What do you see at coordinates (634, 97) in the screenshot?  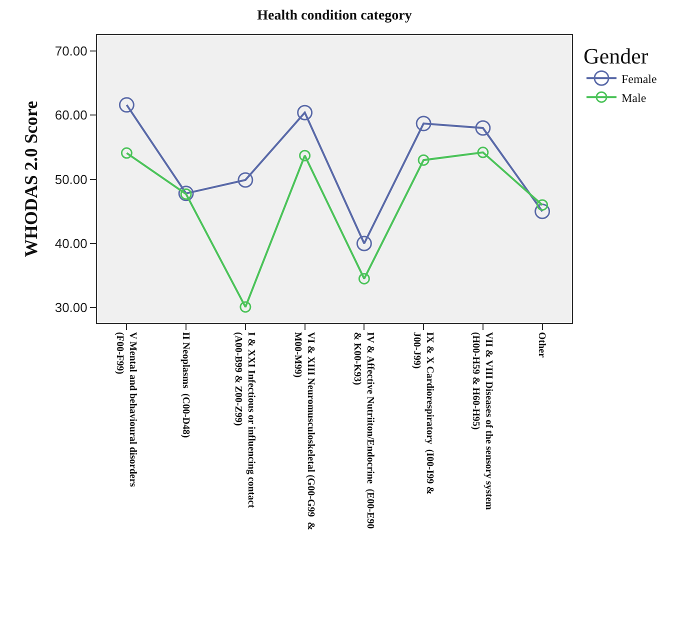 I see `legend-label: Male` at bounding box center [634, 97].